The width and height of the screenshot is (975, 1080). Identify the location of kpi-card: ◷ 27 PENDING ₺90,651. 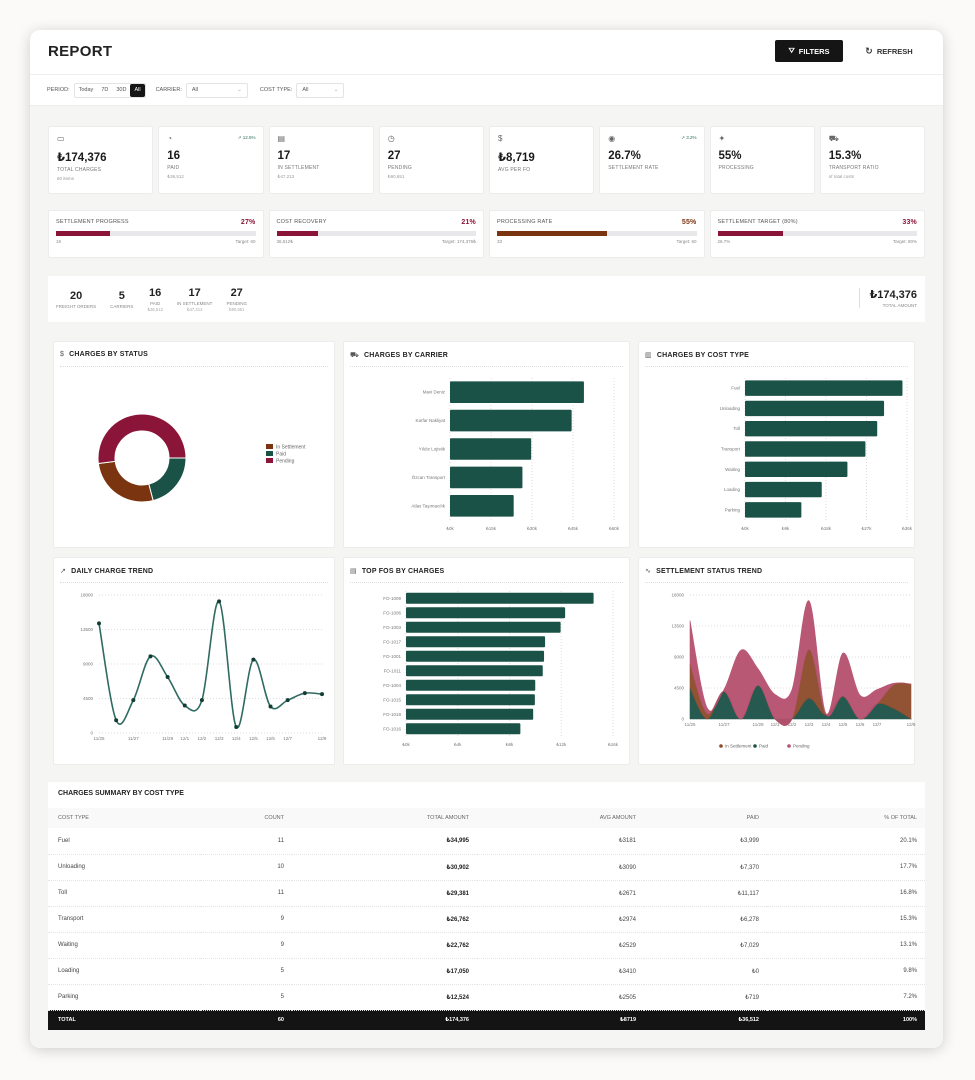
(431, 160).